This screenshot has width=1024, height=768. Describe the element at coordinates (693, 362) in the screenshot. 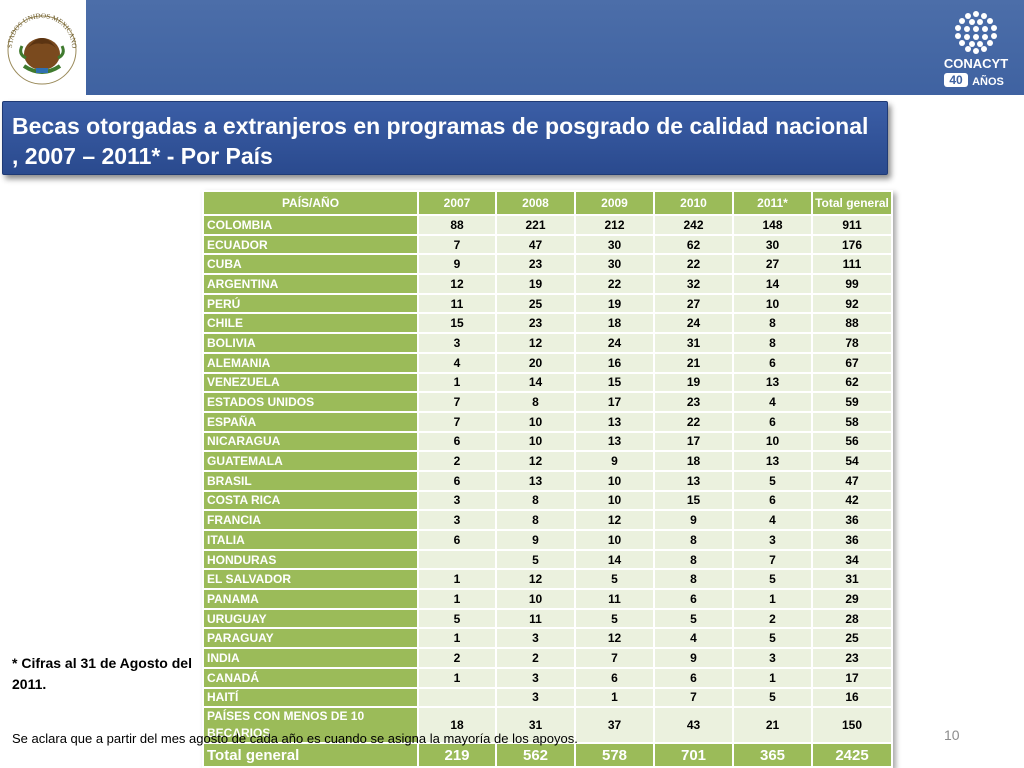

I see `value-cell: 21` at that location.